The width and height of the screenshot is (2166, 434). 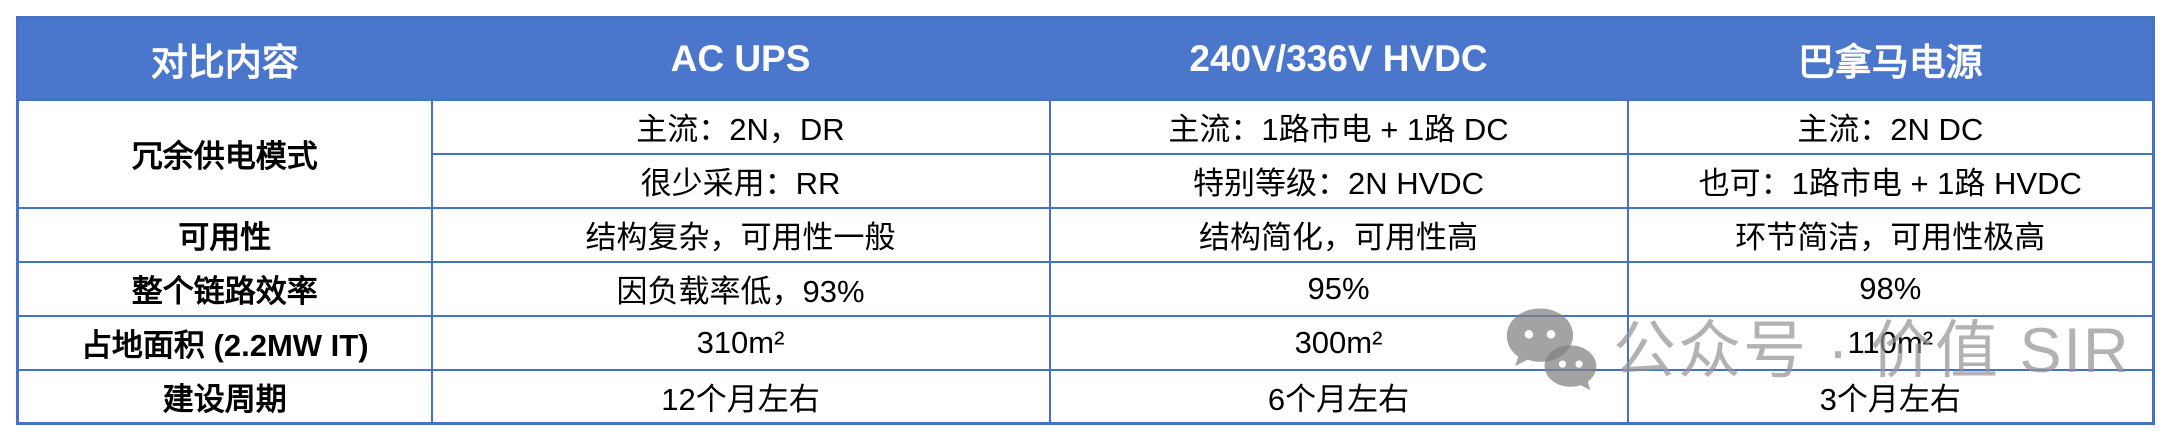 What do you see at coordinates (740, 180) in the screenshot?
I see `cell-redundancy-acups-alt: 很少采用：RR` at bounding box center [740, 180].